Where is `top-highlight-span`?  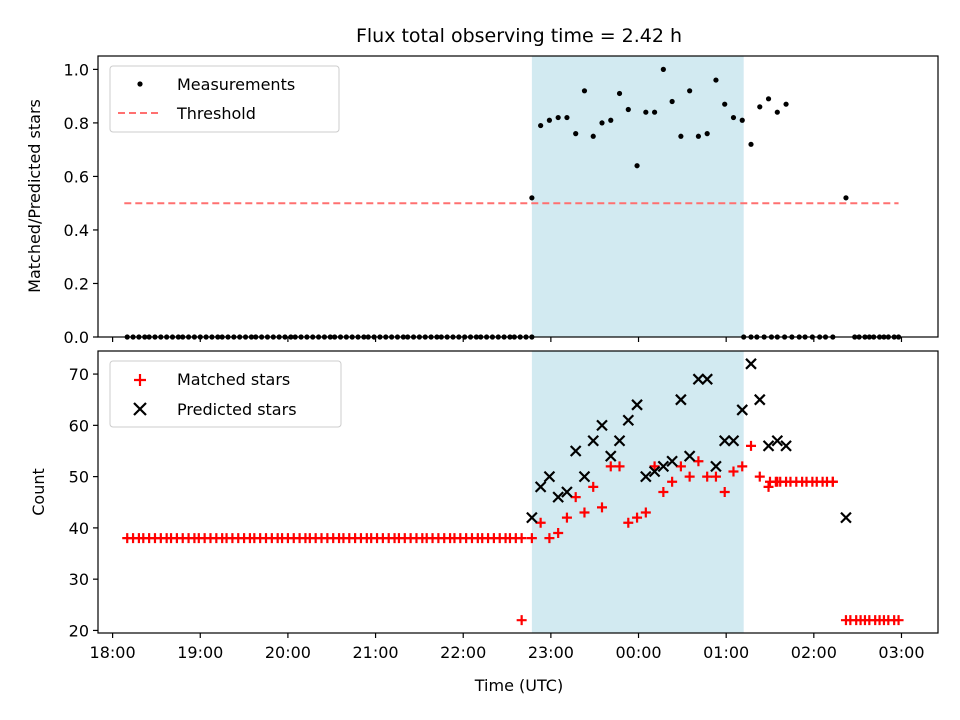
top-highlight-span is located at coordinates (637, 196).